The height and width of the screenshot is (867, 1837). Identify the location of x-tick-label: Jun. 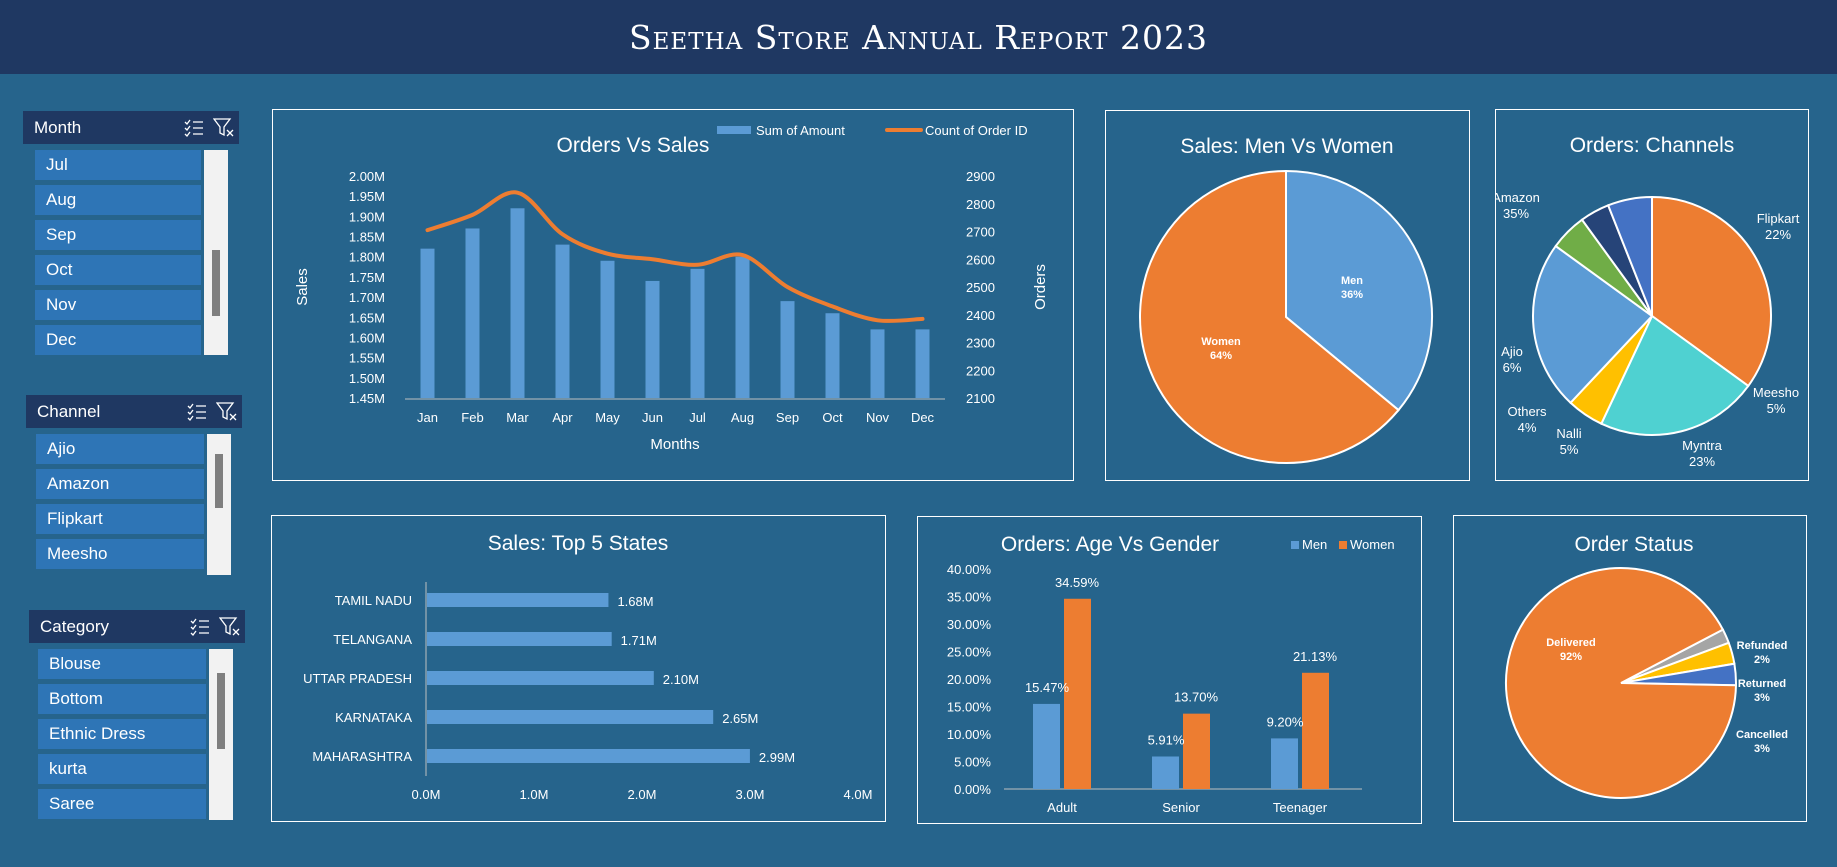
(652, 417).